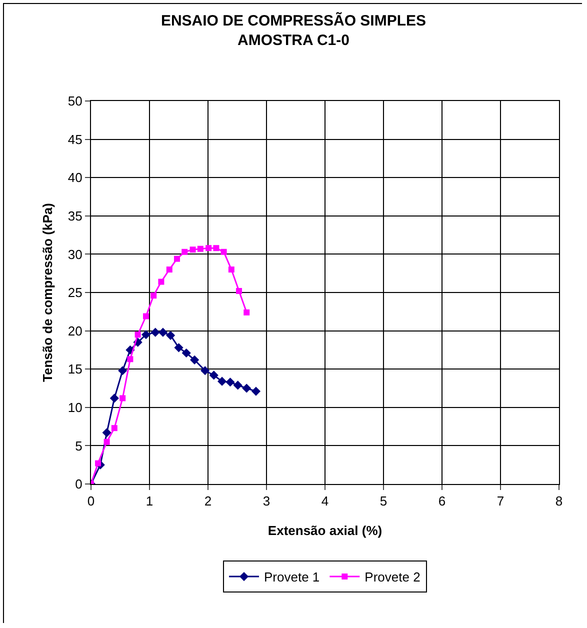 Image resolution: width=587 pixels, height=628 pixels. Describe the element at coordinates (325, 501) in the screenshot. I see `x-tick-label: 4` at that location.